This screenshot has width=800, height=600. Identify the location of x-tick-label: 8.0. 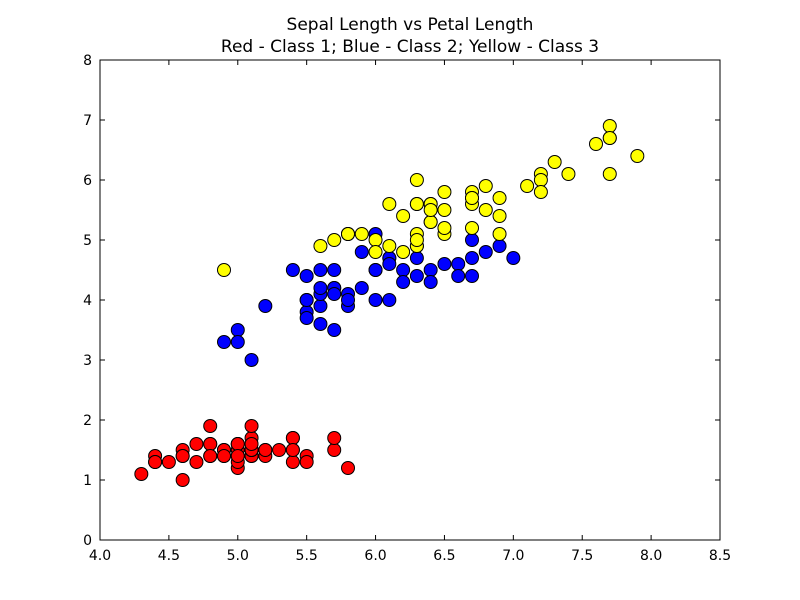
(651, 556).